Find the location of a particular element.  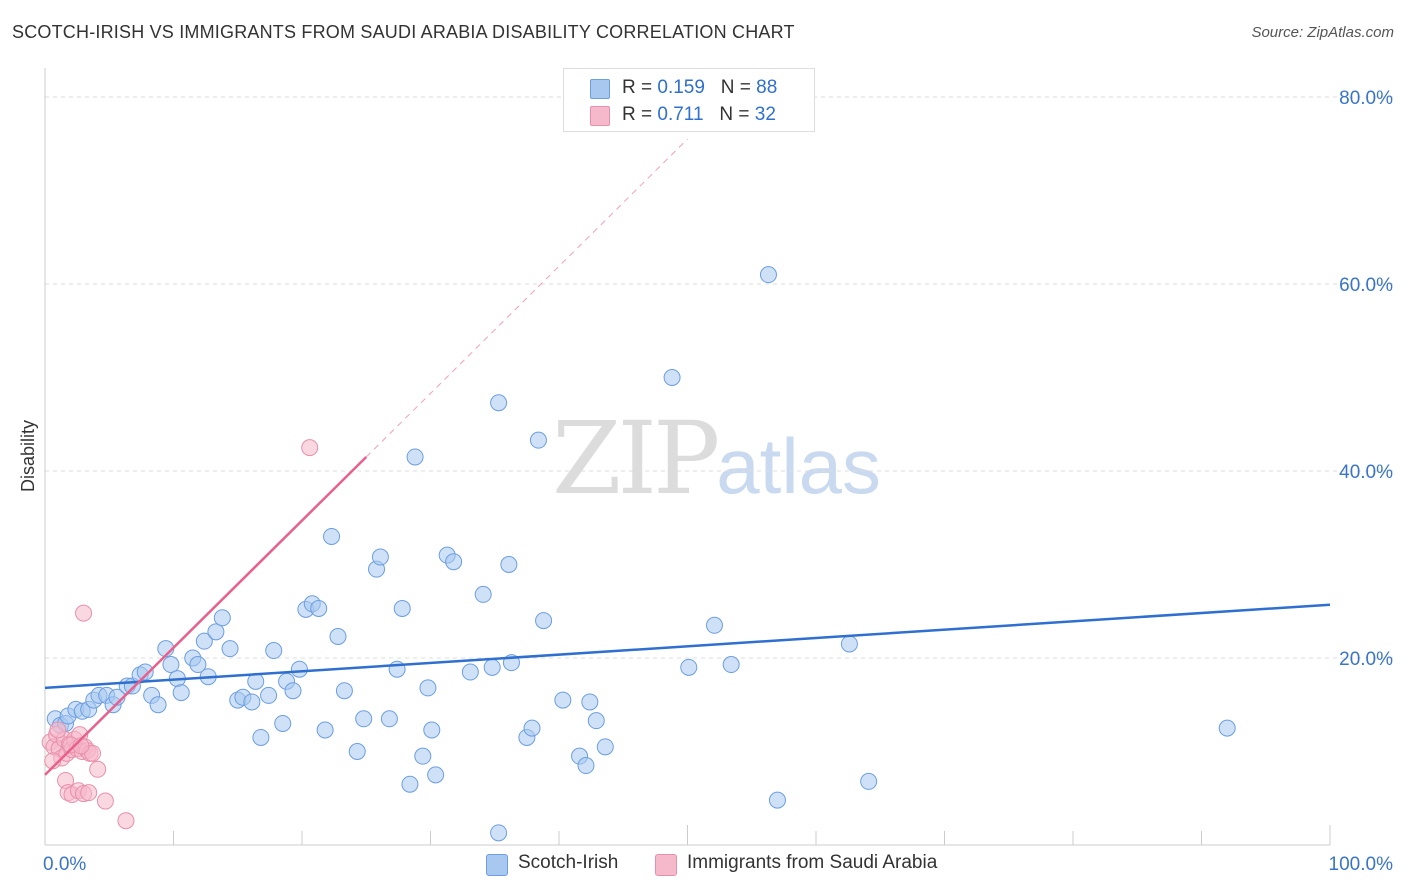

legend-text-pink: R = 0.711 N = 32 is located at coordinates (699, 115).